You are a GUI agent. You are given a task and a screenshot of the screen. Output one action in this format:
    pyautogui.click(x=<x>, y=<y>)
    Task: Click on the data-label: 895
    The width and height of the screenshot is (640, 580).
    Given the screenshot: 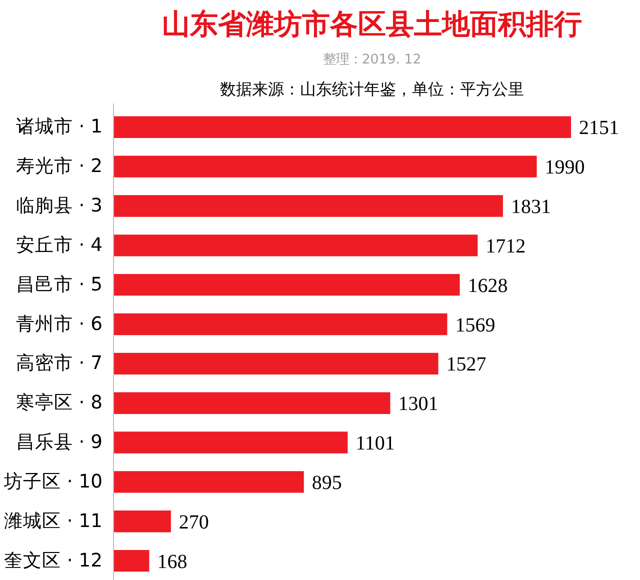 What is the action you would take?
    pyautogui.click(x=327, y=483)
    